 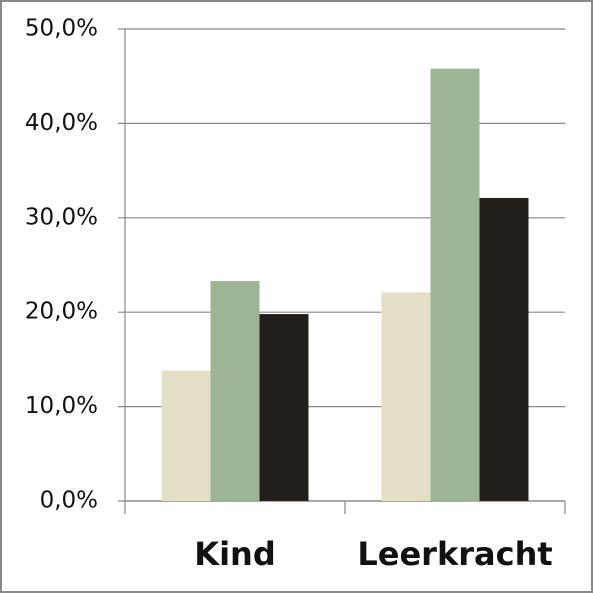 I want to click on y-tick-label: 30,0%, so click(x=61, y=217).